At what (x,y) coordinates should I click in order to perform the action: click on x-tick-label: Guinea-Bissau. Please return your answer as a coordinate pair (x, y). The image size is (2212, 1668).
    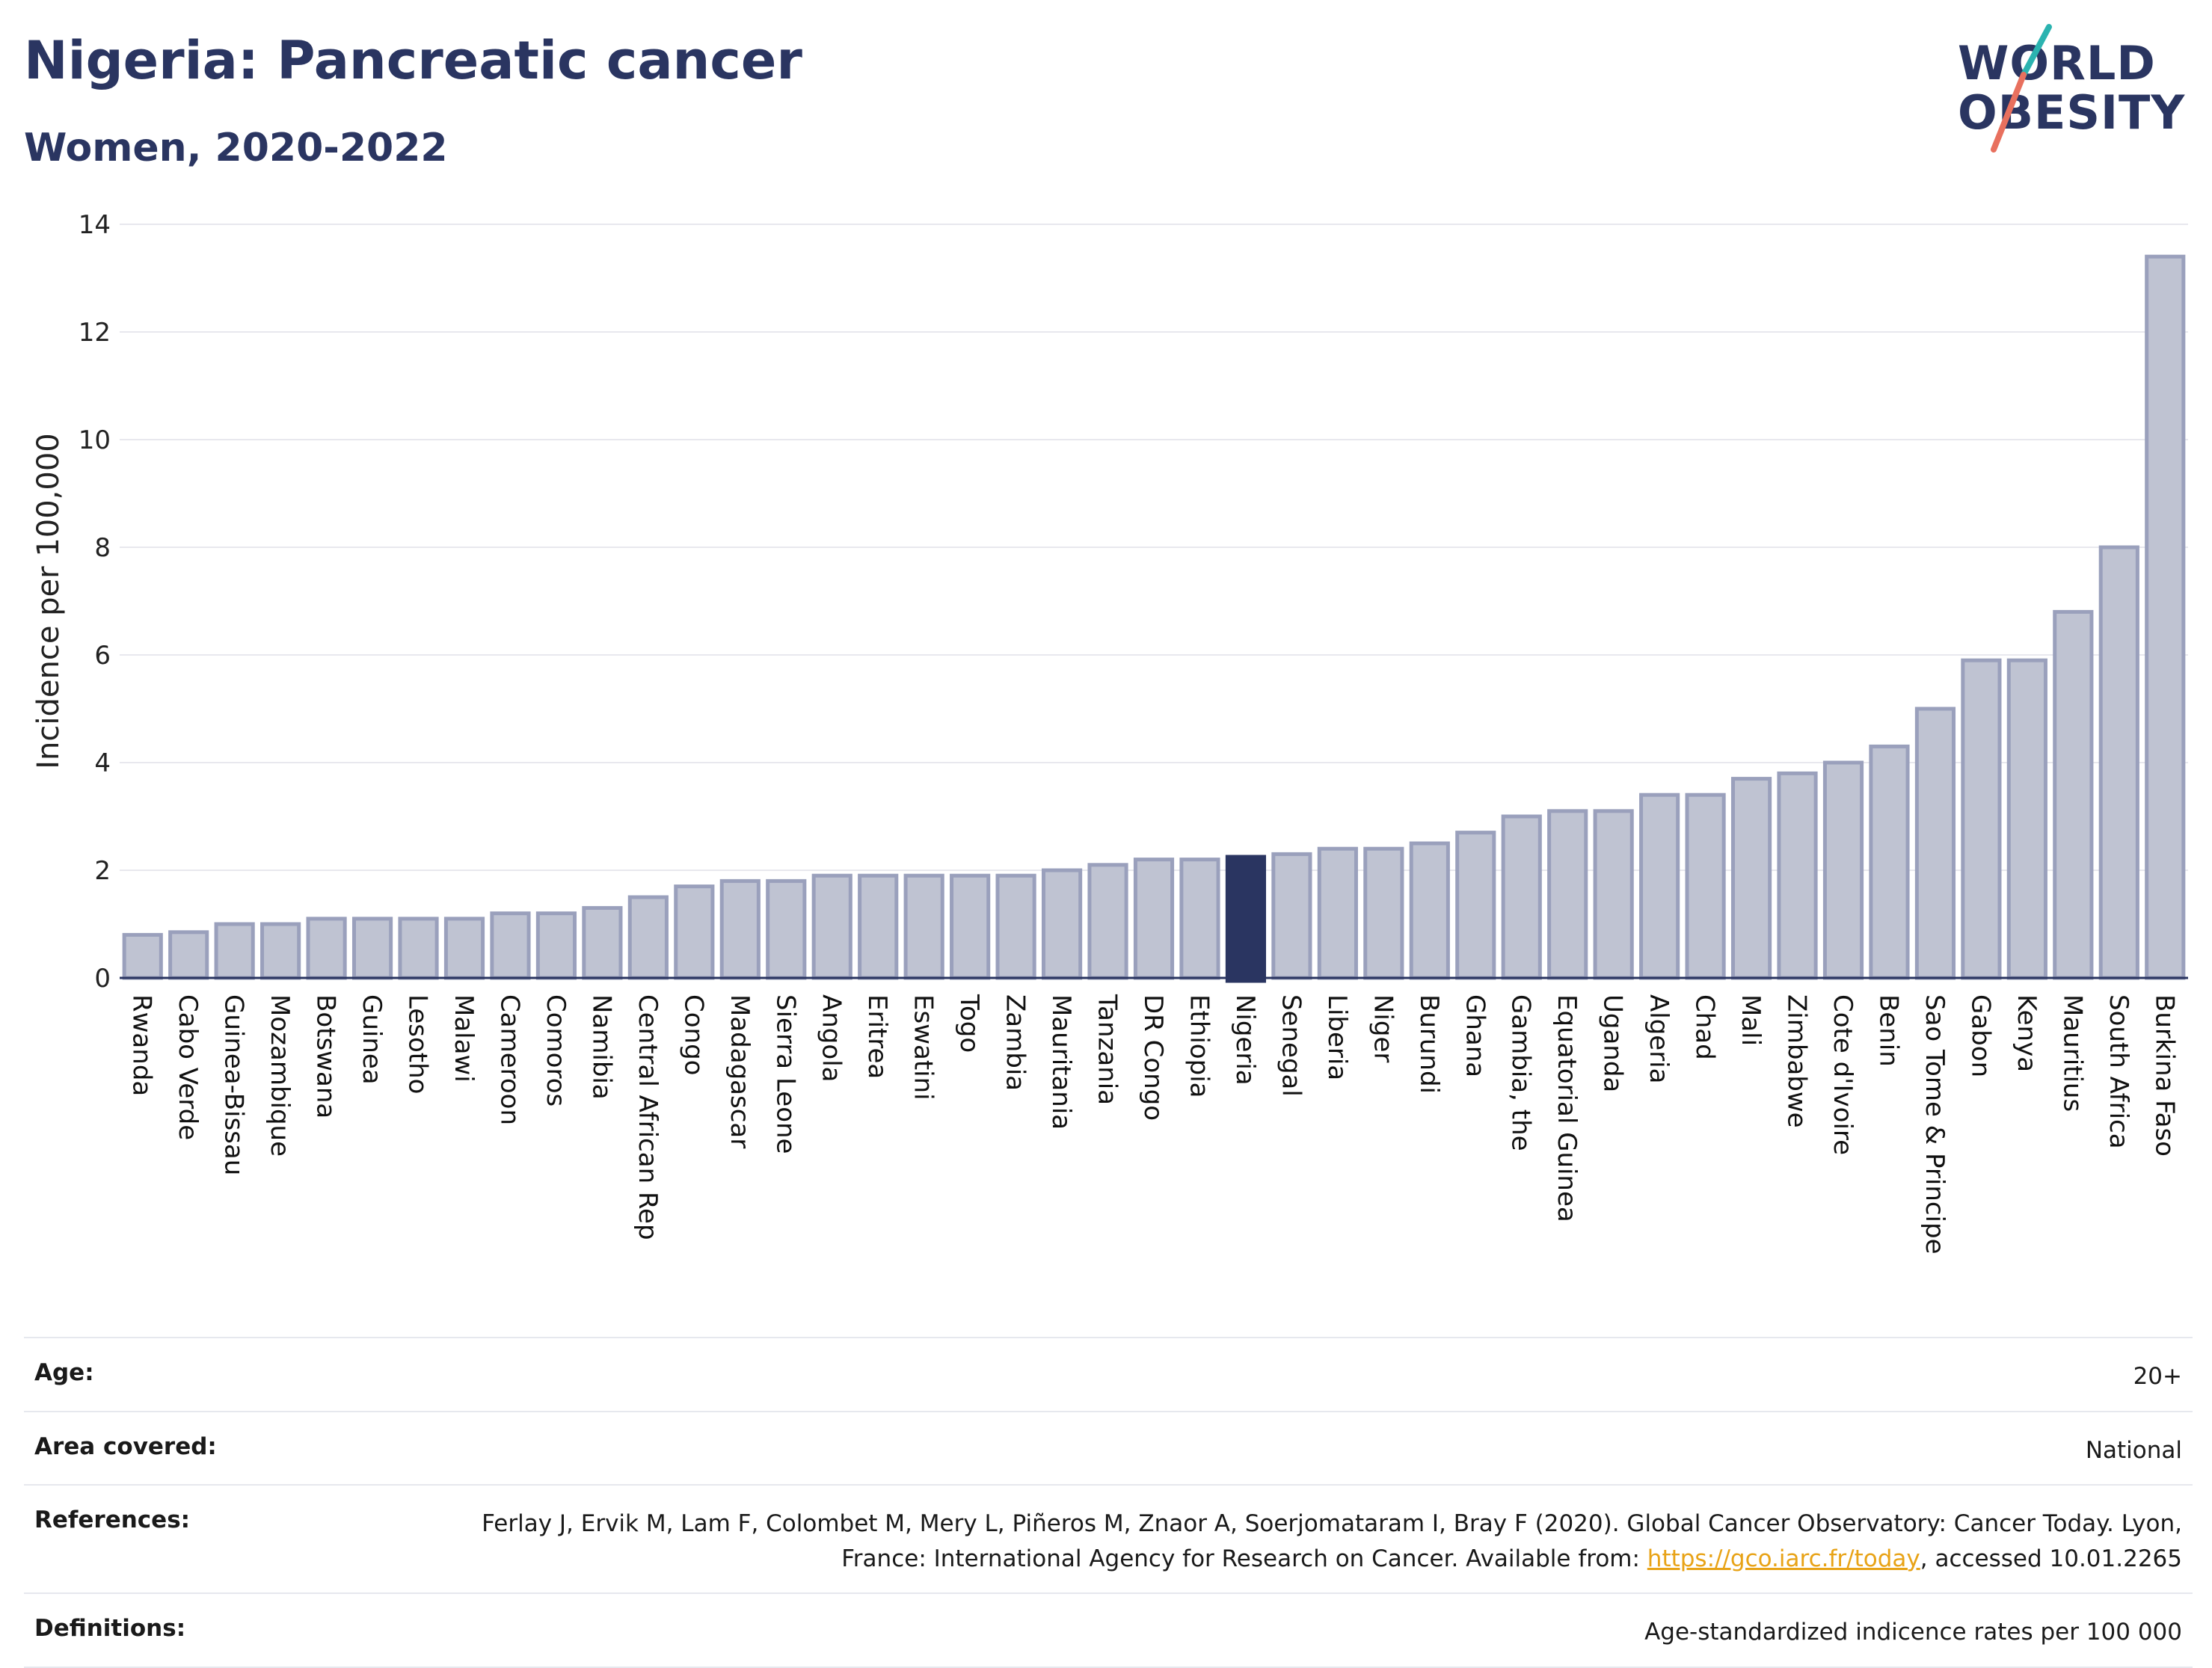
    Looking at the image, I should click on (234, 1084).